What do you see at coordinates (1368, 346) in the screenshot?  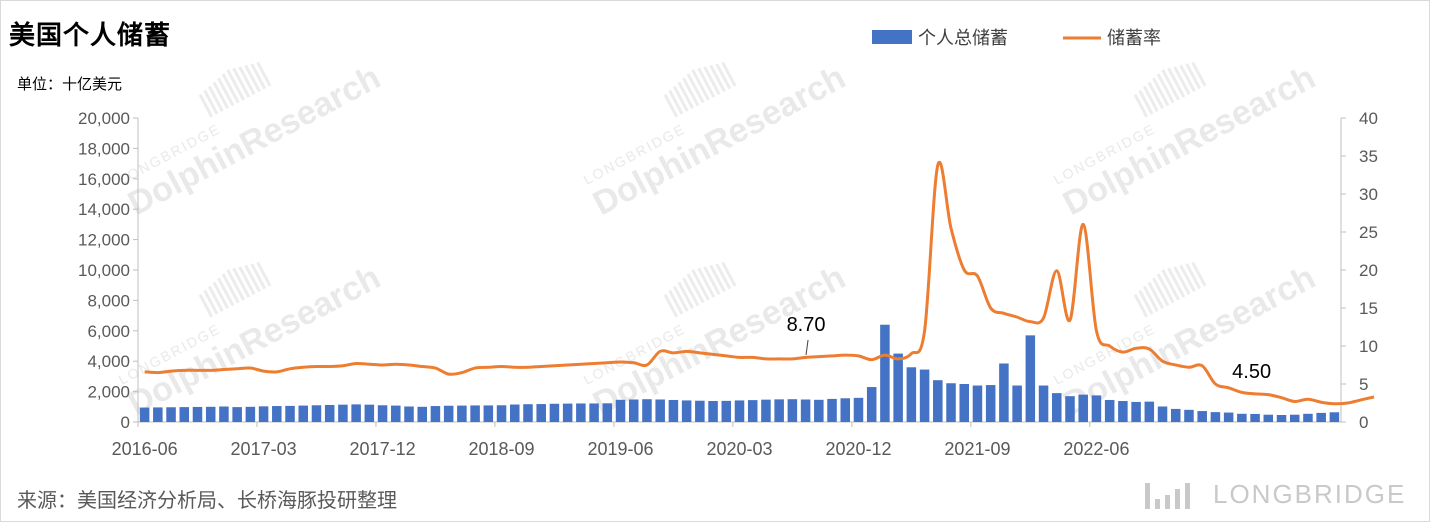 I see `y-right-tick-label: 10` at bounding box center [1368, 346].